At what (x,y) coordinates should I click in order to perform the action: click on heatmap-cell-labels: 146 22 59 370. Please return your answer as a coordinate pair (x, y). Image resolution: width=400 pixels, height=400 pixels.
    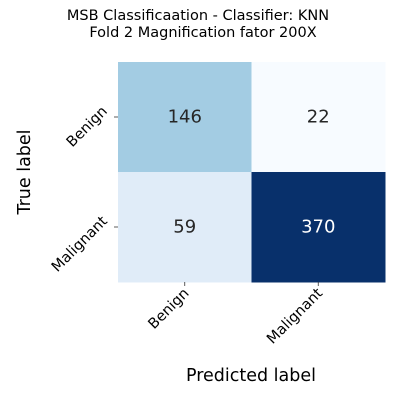
    Looking at the image, I should click on (252, 172).